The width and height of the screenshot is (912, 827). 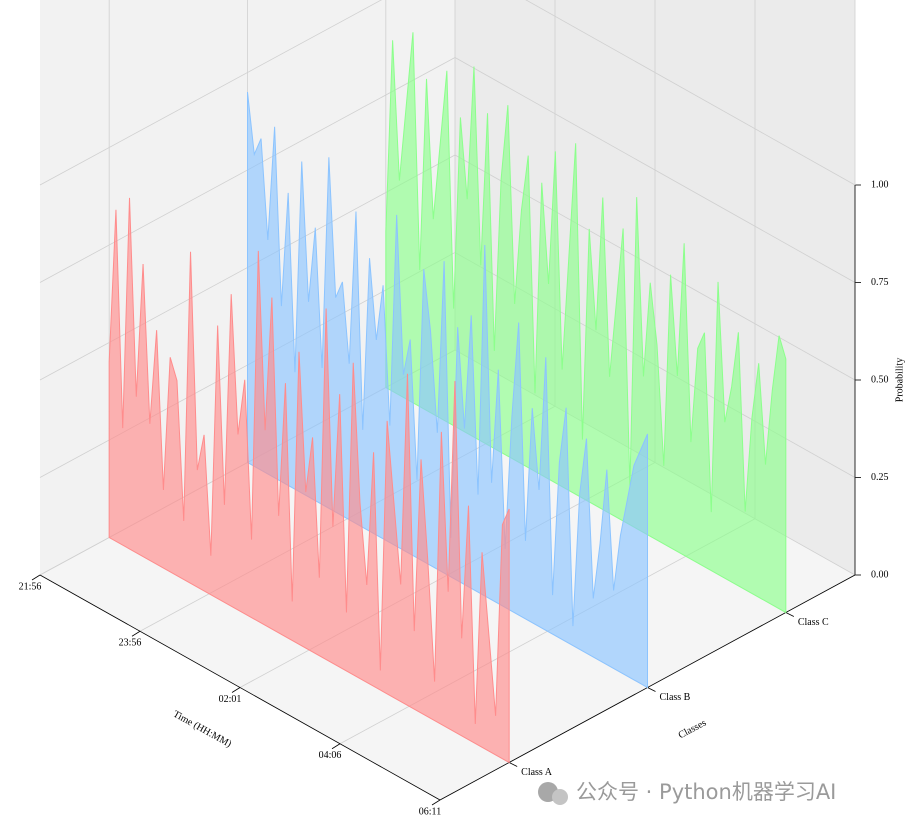 I want to click on y-tick-label: Class B, so click(x=675, y=697).